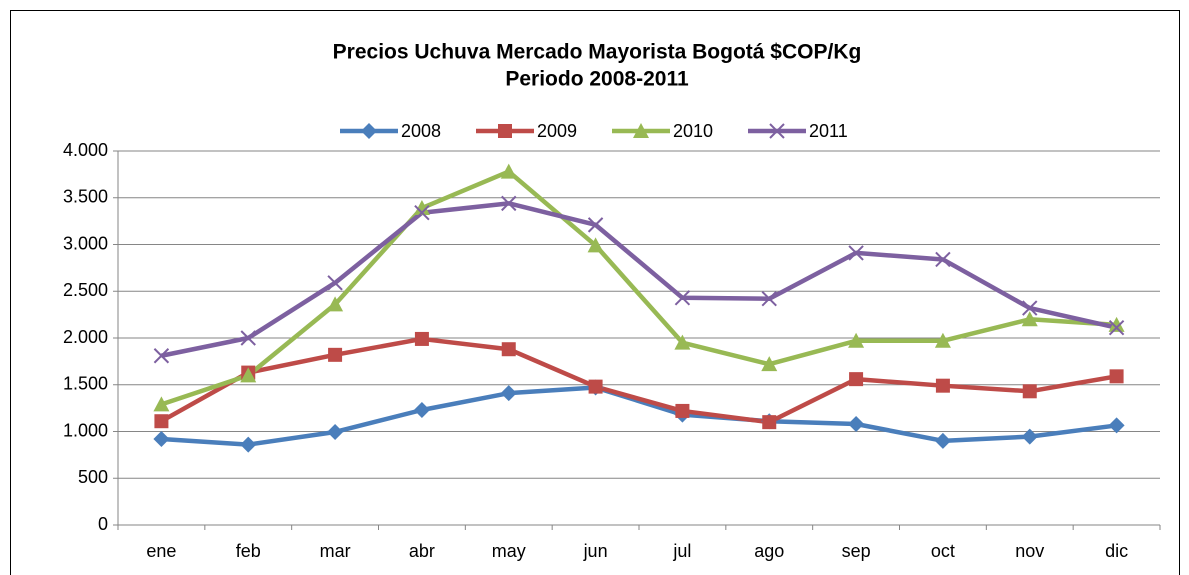 The image size is (1189, 575). I want to click on y-tick-label: 2.500, so click(85, 290).